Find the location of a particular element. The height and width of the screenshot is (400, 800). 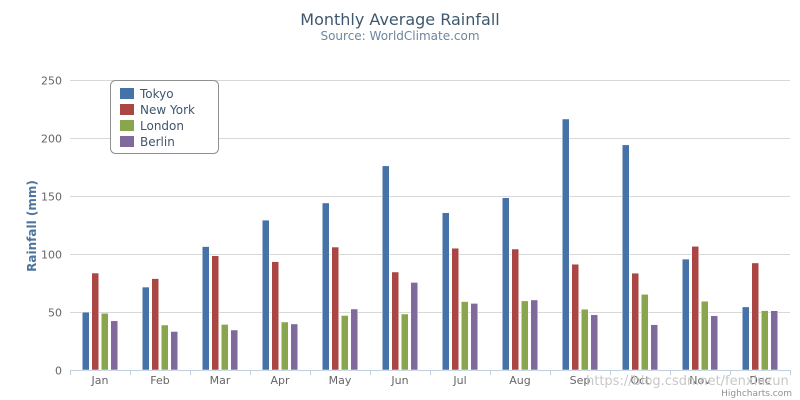

y-tick-label: 150 is located at coordinates (51, 197).